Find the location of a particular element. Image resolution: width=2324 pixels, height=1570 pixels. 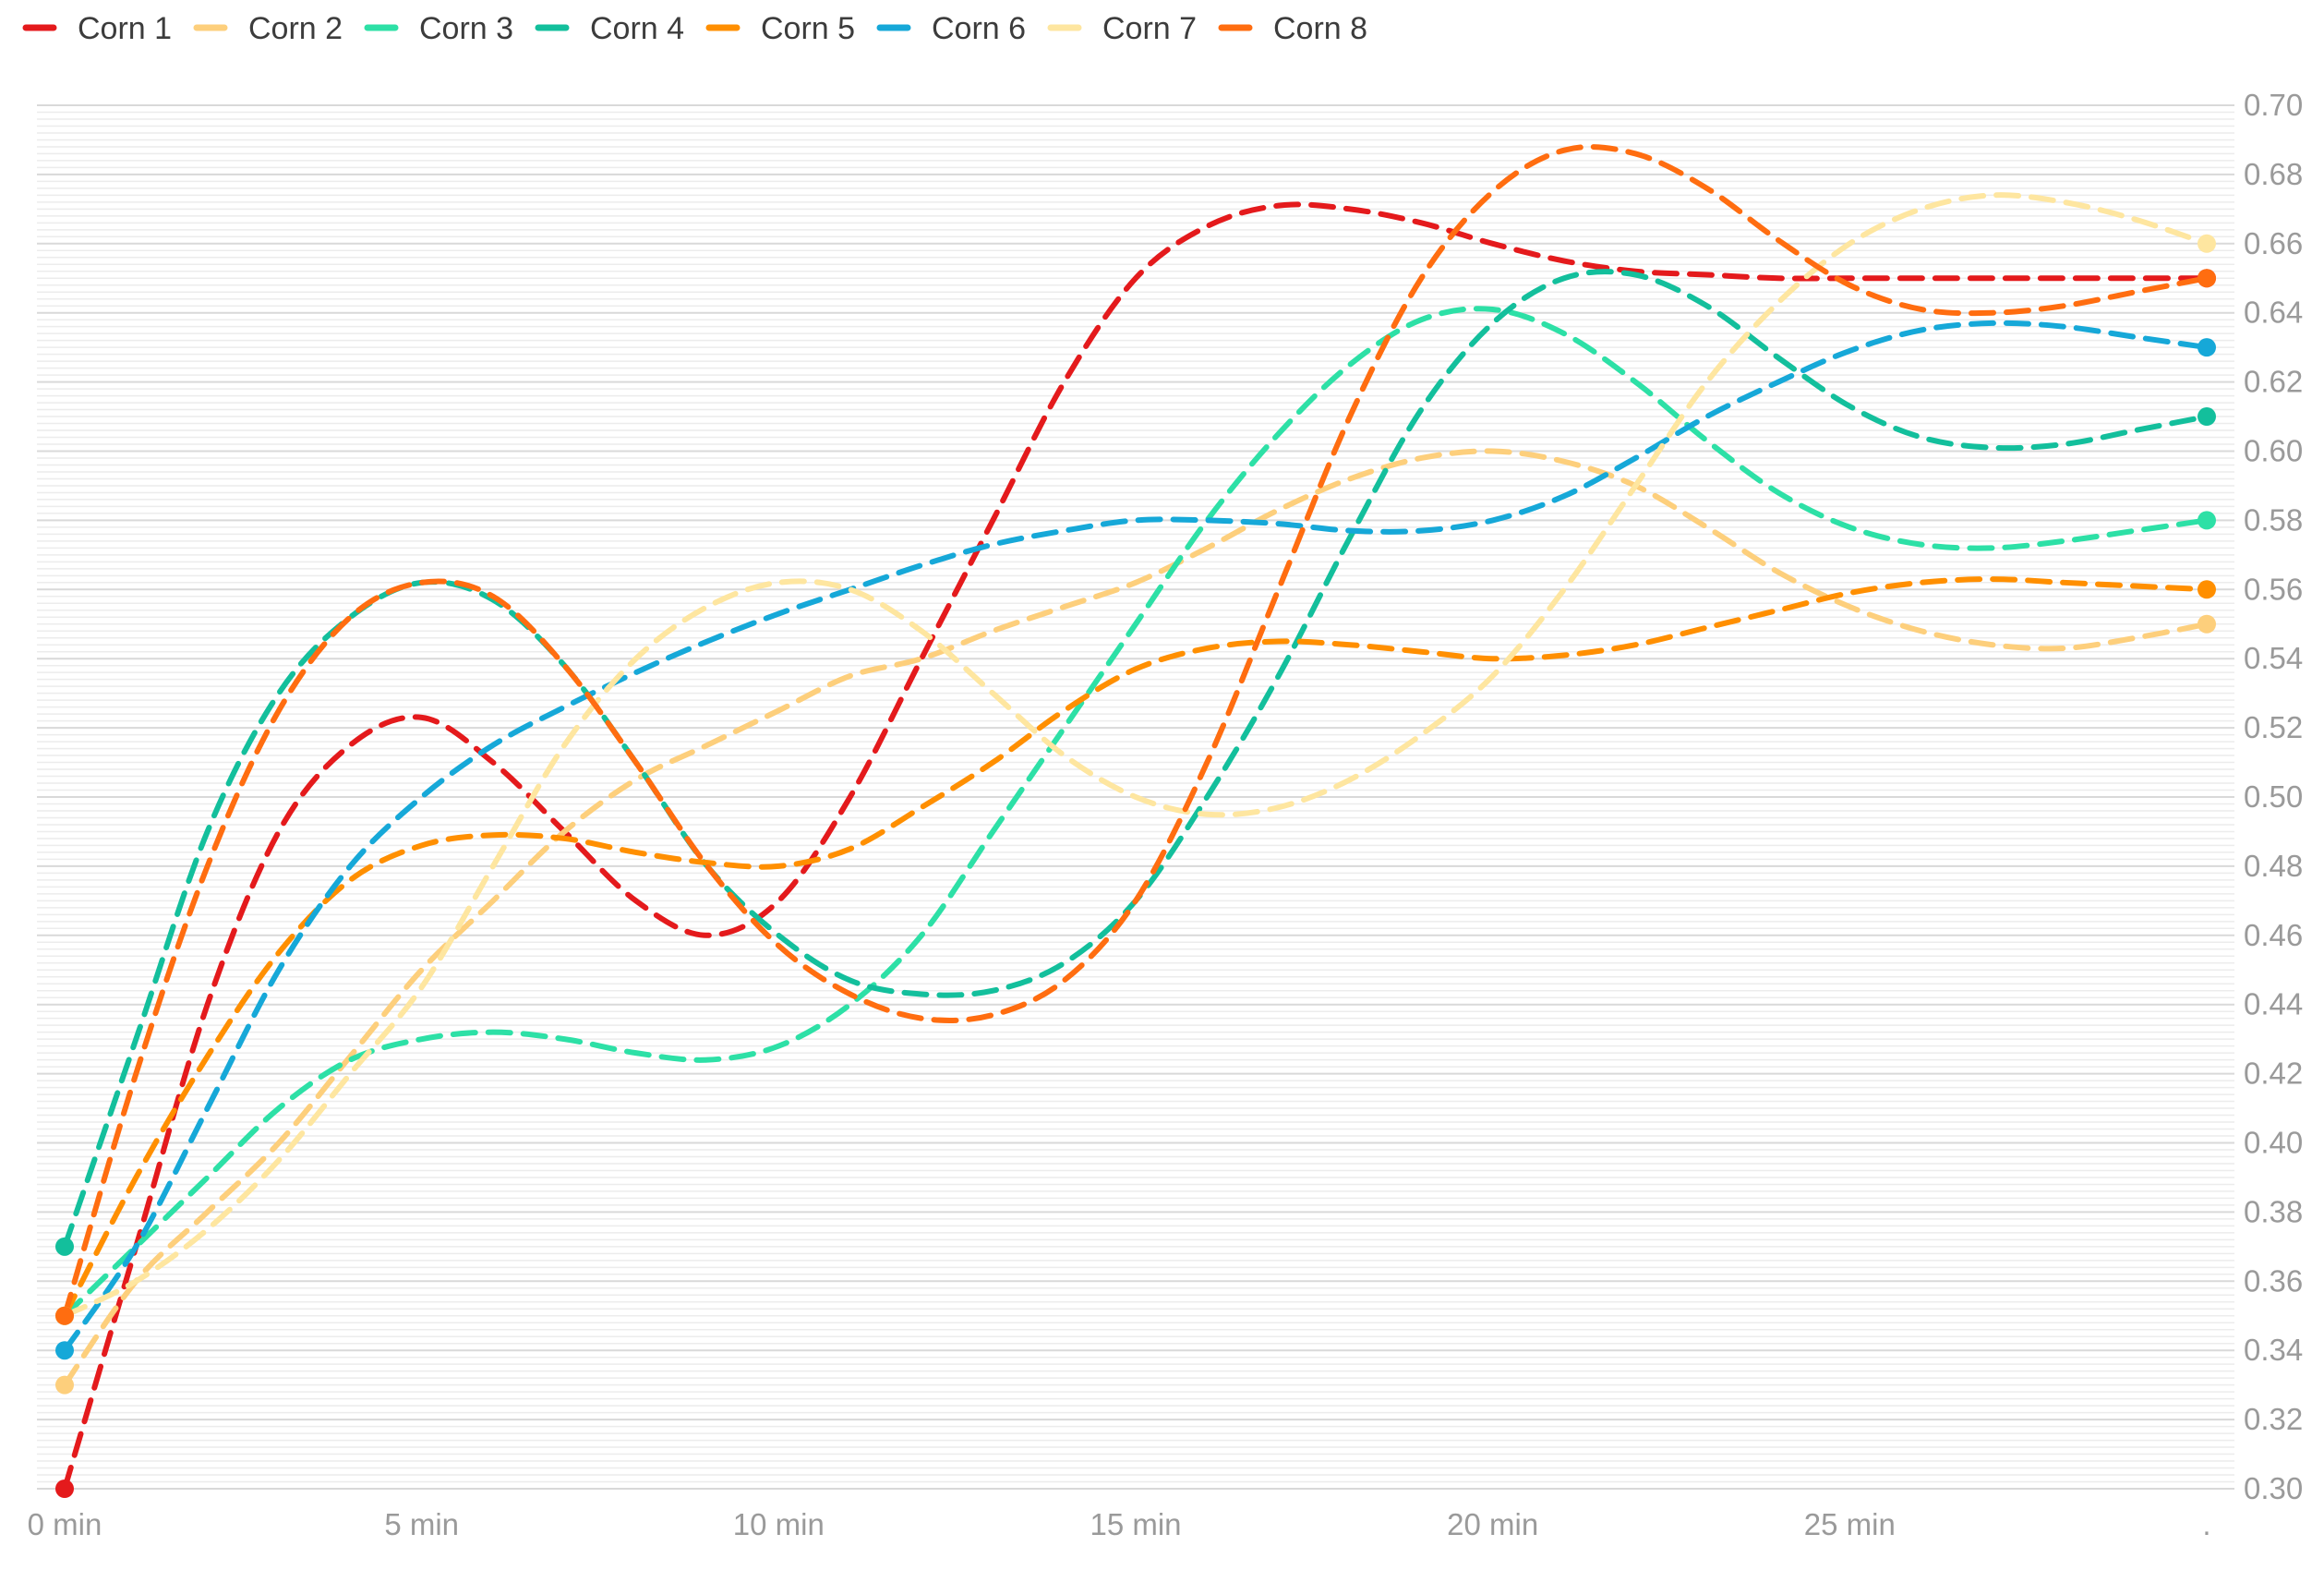

y-tick-label: 0.64 is located at coordinates (2273, 313).